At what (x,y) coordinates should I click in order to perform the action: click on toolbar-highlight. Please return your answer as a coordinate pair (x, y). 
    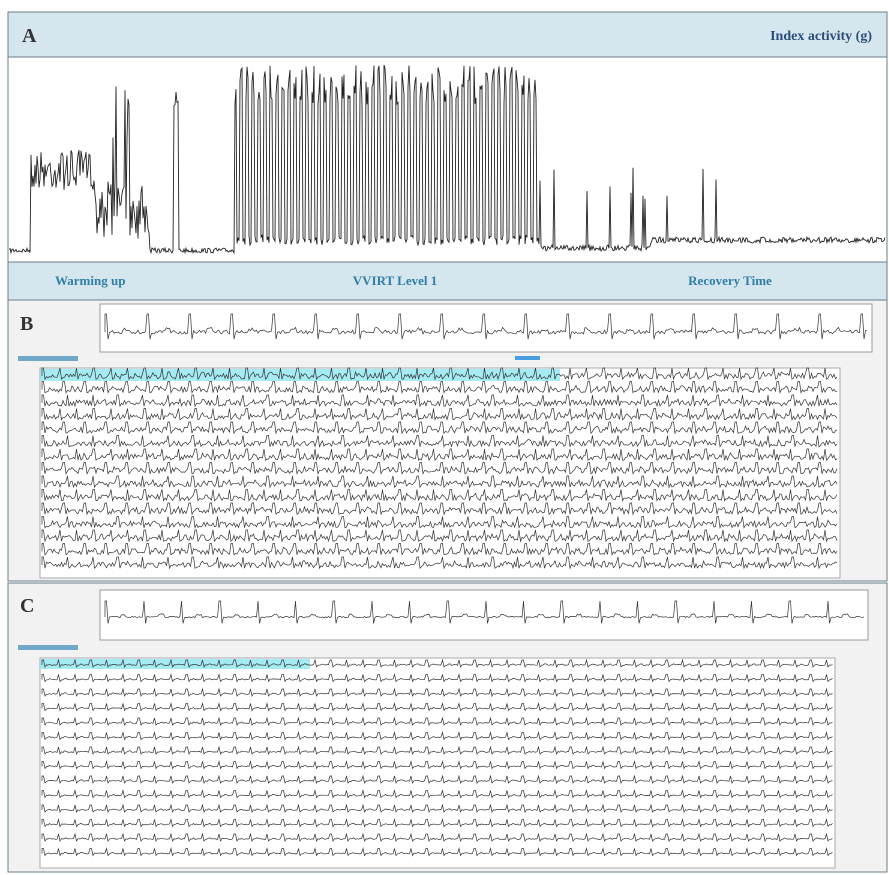
    Looking at the image, I should click on (527, 358).